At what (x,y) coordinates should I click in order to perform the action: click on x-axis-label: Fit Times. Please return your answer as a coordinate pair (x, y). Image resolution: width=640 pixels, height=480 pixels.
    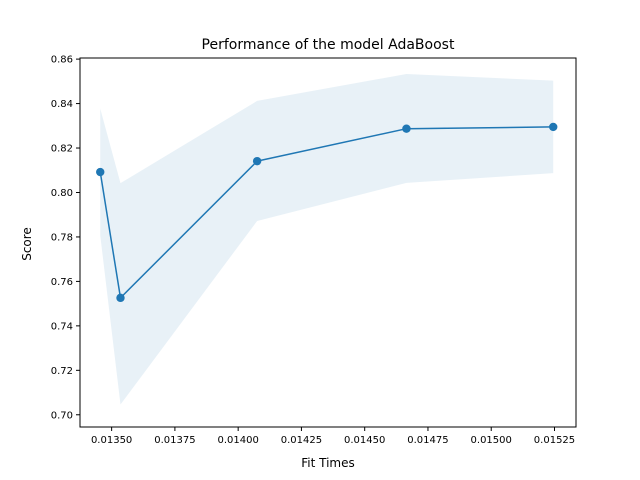
    Looking at the image, I should click on (328, 463).